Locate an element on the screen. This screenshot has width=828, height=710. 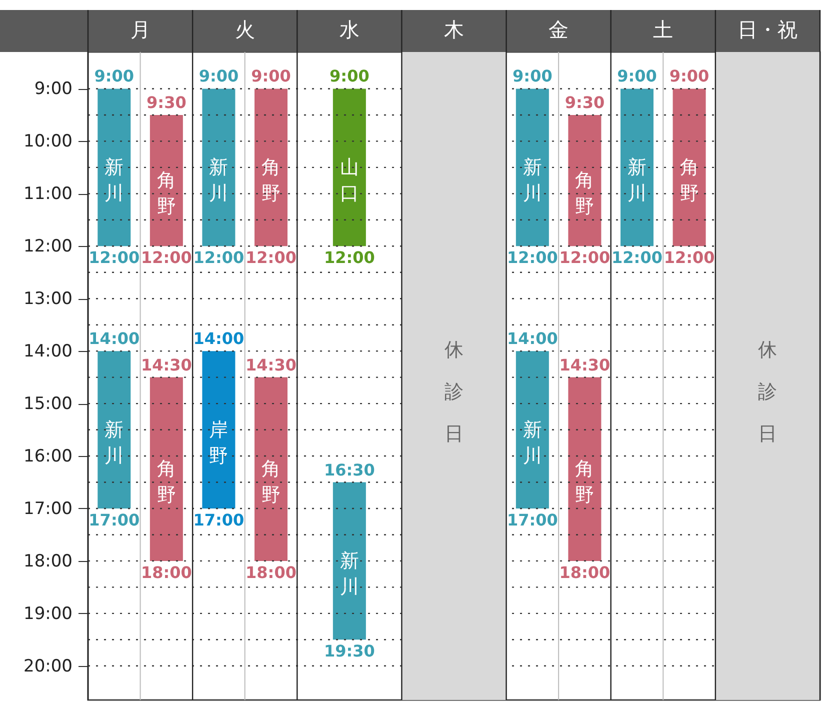
x-tick-label: 月 is located at coordinates (140, 30).